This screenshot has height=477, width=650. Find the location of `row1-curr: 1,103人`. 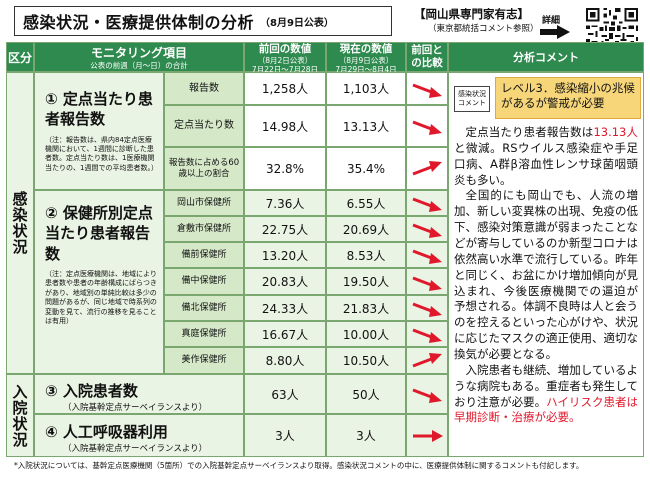

row1-curr: 1,103人 is located at coordinates (366, 88).